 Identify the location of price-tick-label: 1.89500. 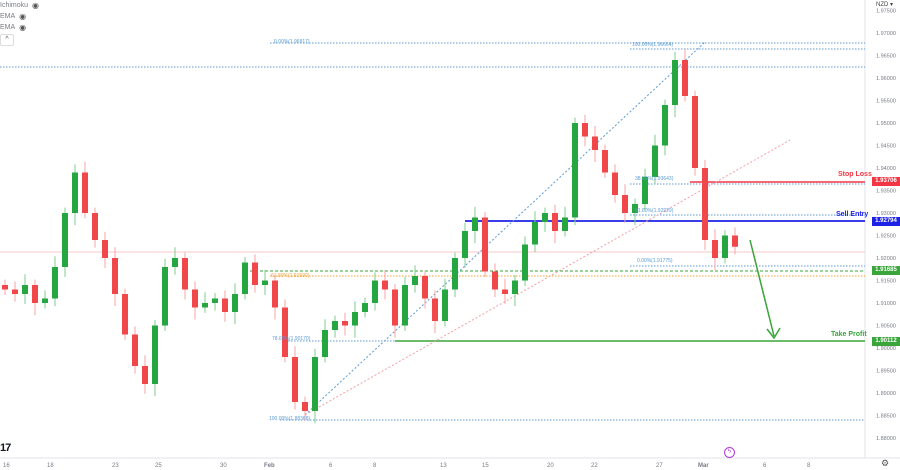
(886, 372).